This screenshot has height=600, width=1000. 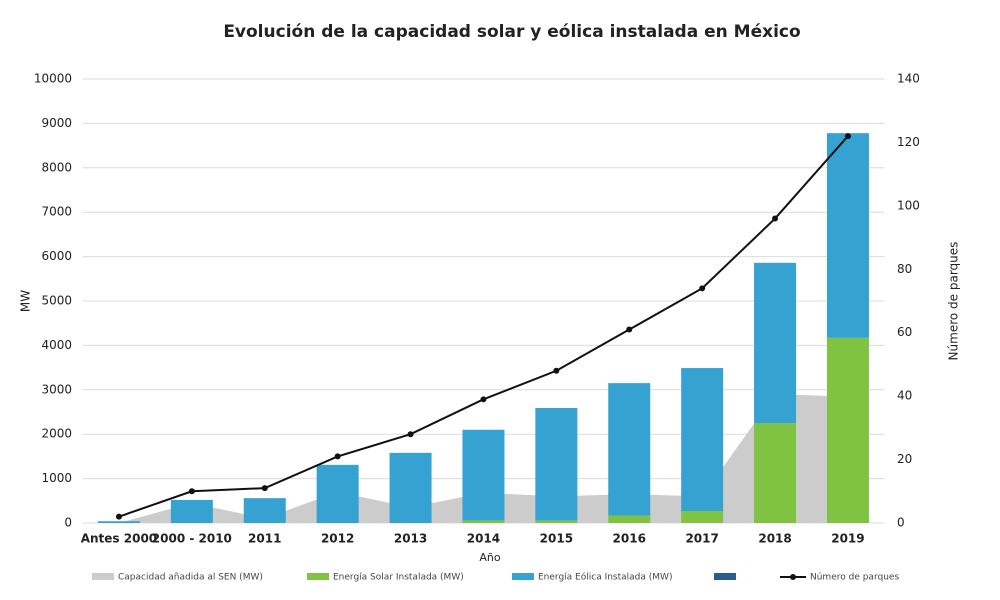 What do you see at coordinates (119, 539) in the screenshot?
I see `x-tick-label: Antes 2000` at bounding box center [119, 539].